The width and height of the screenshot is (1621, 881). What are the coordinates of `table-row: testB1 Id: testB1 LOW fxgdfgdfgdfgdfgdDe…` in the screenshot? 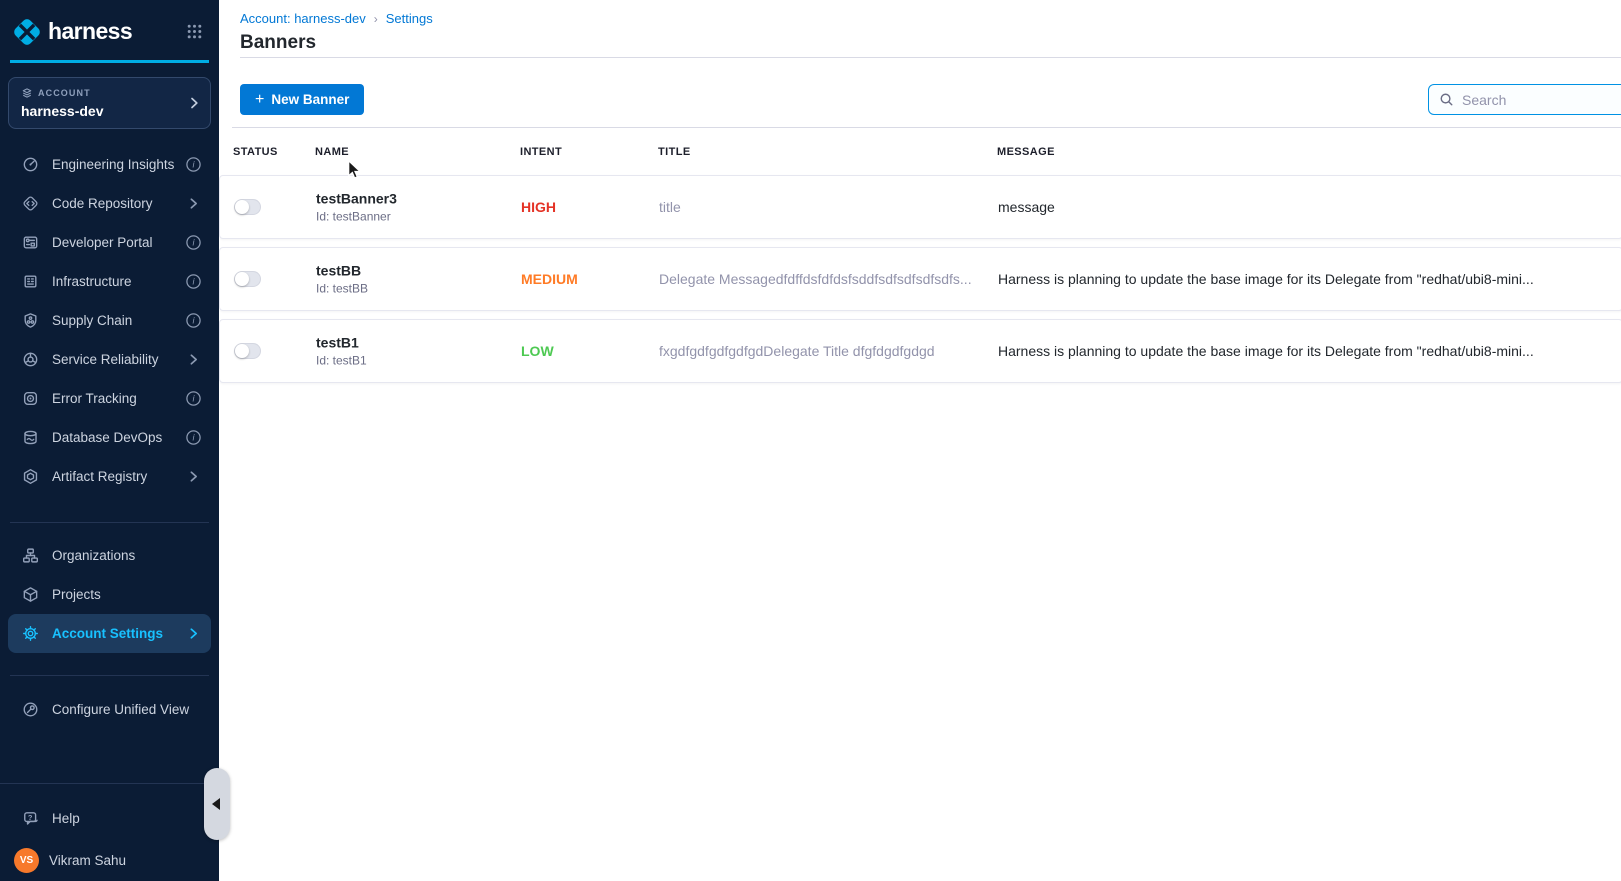 It's located at (920, 351).